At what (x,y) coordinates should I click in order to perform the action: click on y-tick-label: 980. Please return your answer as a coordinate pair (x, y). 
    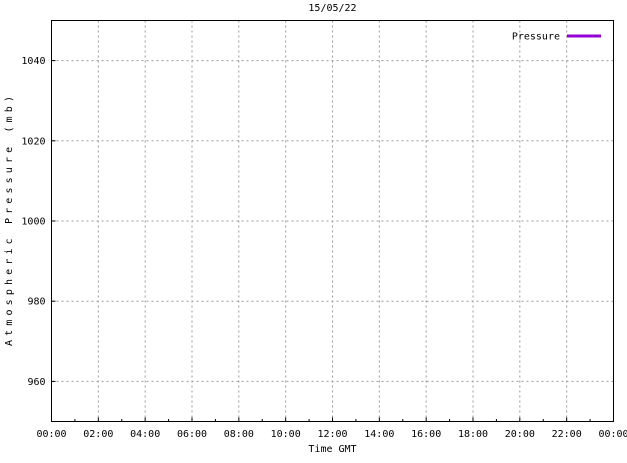
    Looking at the image, I should click on (36, 302).